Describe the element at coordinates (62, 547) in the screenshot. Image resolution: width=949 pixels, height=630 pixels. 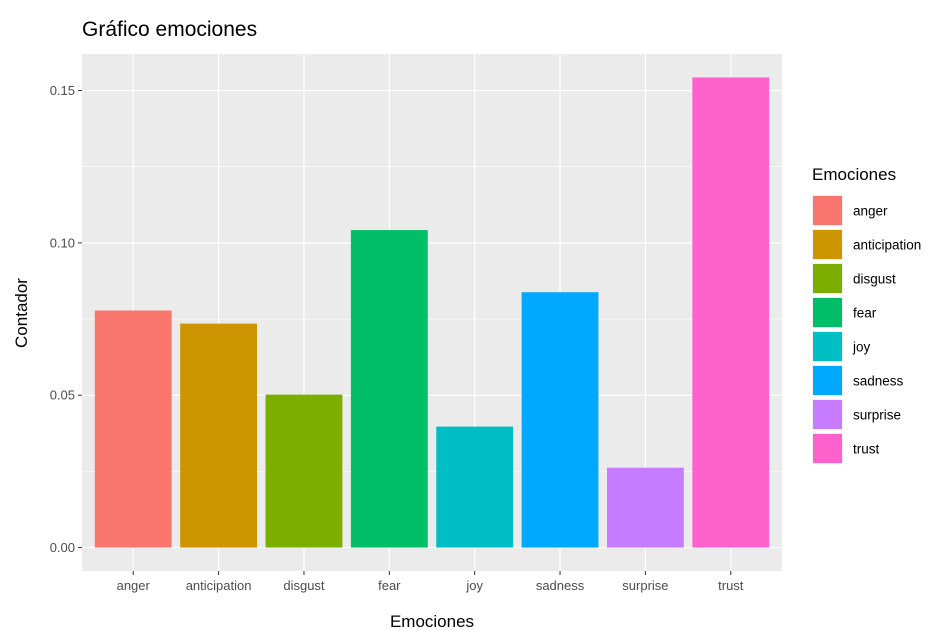
I see `y-tick-label: 0.00` at that location.